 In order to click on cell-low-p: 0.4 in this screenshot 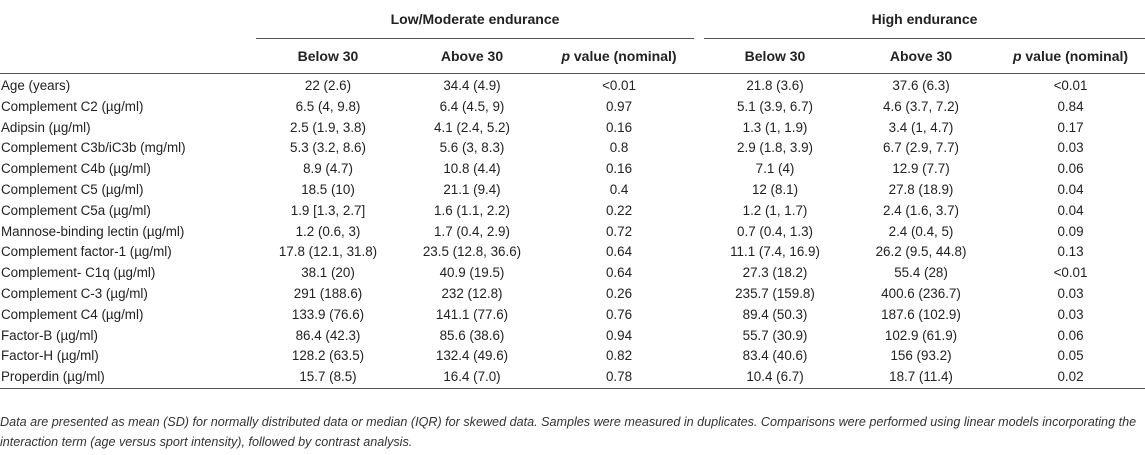, I will do `click(619, 189)`.